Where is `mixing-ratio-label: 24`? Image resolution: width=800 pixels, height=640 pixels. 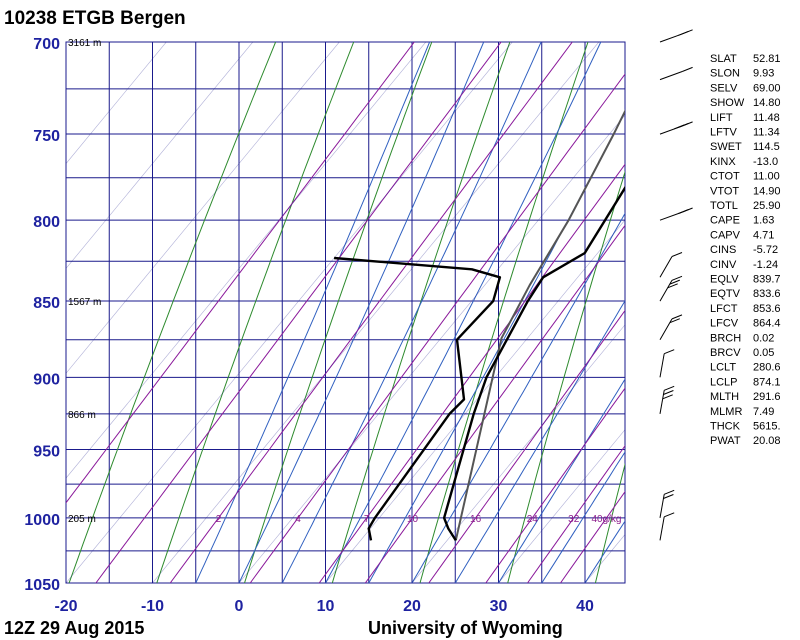 mixing-ratio-label: 24 is located at coordinates (533, 519).